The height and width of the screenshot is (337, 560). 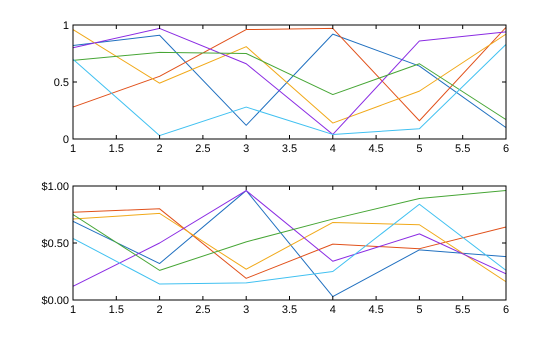 I want to click on y-tick-label: $0.50, so click(x=55, y=244).